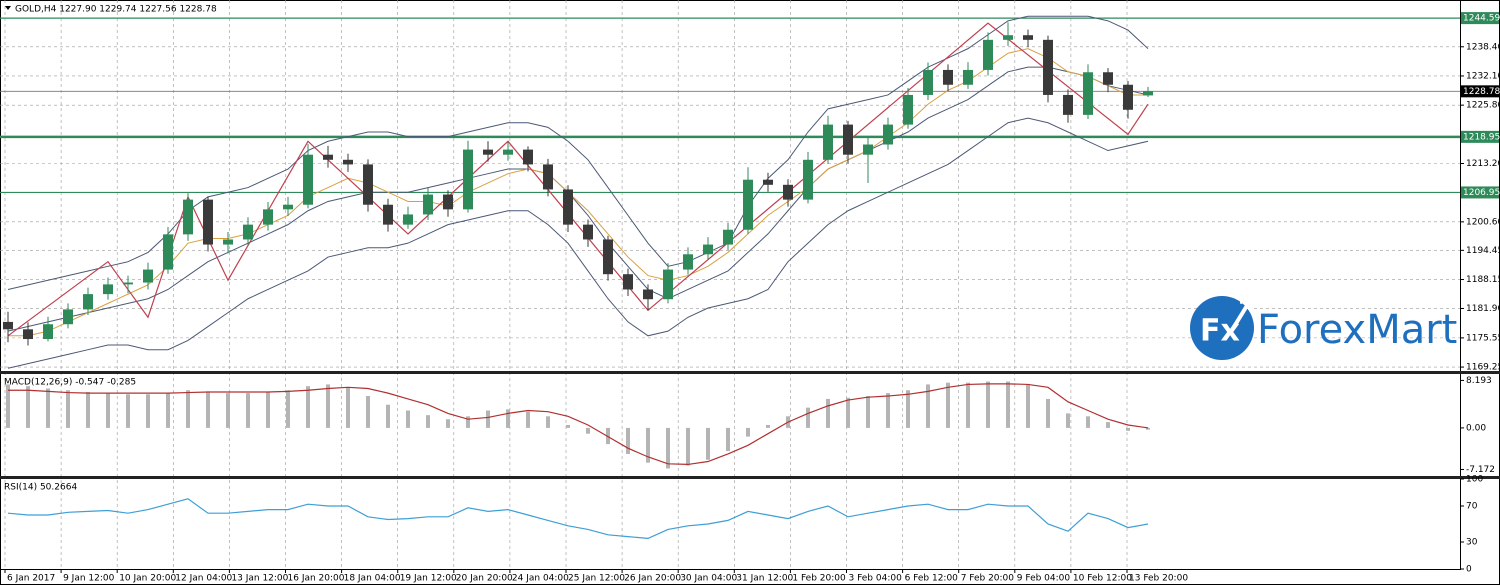 Image resolution: width=1500 pixels, height=585 pixels. Describe the element at coordinates (1476, 428) in the screenshot. I see `y-tick-label: 0.00` at that location.